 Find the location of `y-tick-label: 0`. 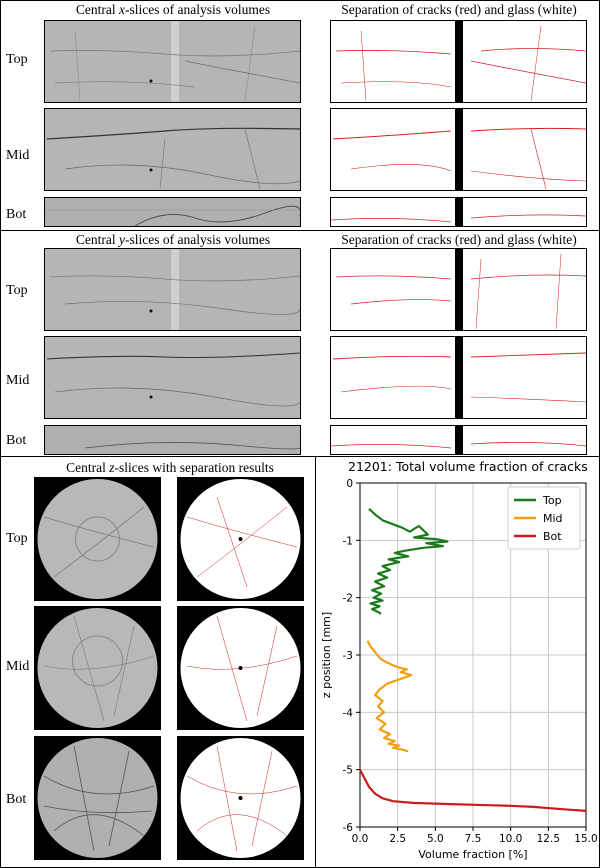

y-tick-label: 0 is located at coordinates (349, 484).